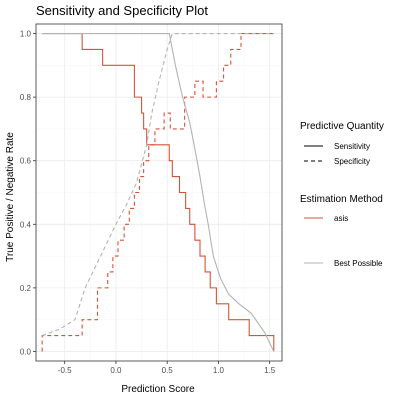 This screenshot has width=400, height=400. What do you see at coordinates (358, 263) in the screenshot?
I see `legend-label-best-possible: Best Possible` at bounding box center [358, 263].